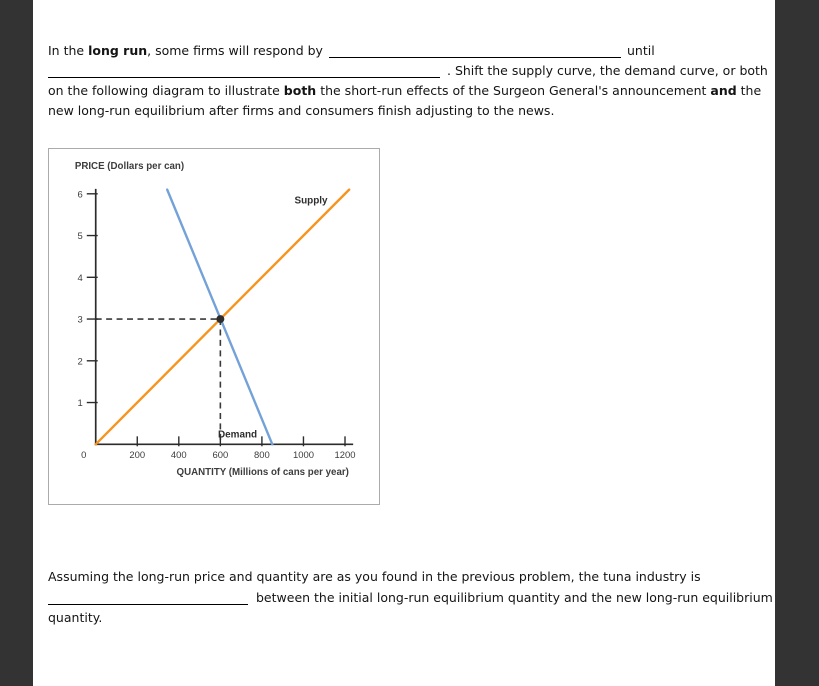  I want to click on x-tick-label: 800, so click(262, 455).